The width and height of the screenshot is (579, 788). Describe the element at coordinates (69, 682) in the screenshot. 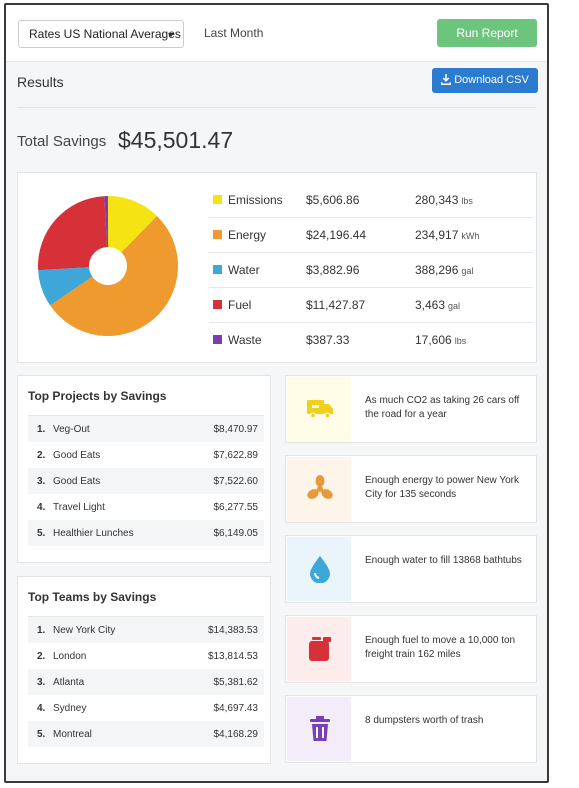

I see `list-name: Atlanta` at that location.